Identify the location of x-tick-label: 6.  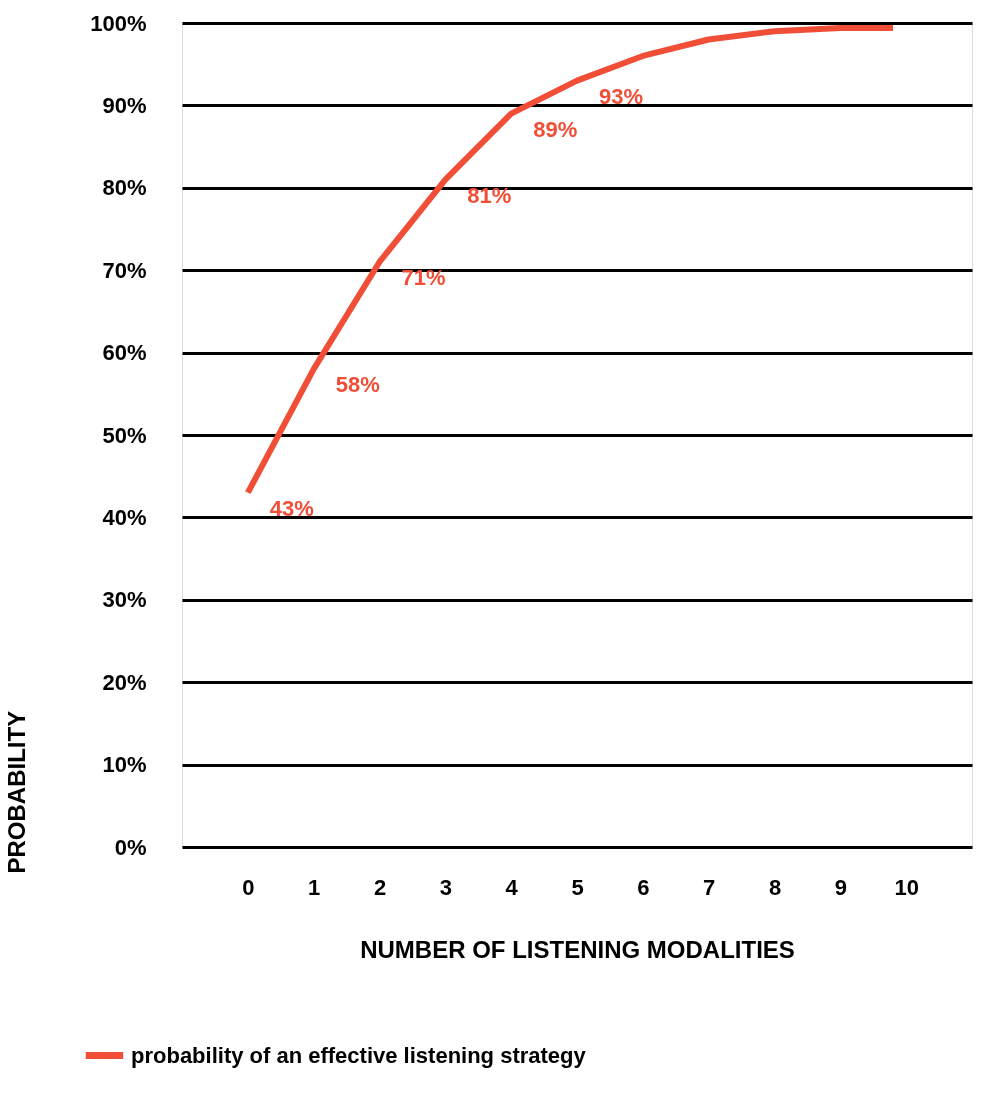
(643, 887).